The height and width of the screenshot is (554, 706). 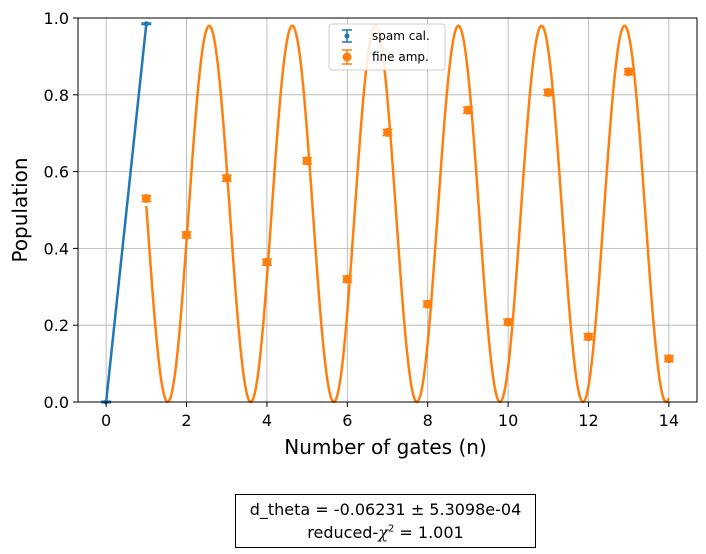 I want to click on y-axis-label: Population, so click(x=20, y=209).